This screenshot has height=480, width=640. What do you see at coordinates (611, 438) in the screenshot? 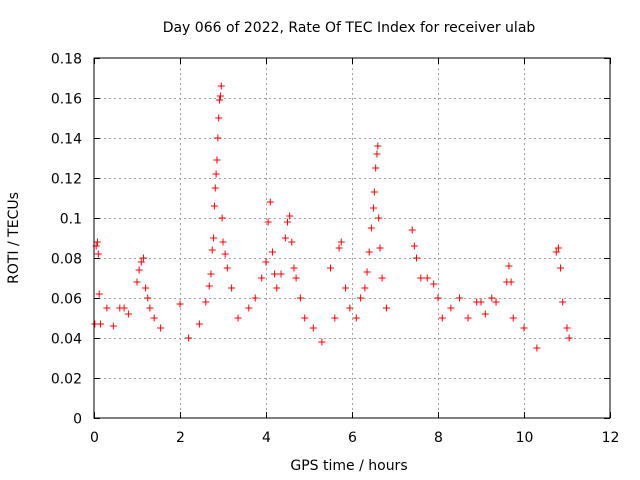
I see `x-tick-label: 12` at bounding box center [611, 438].